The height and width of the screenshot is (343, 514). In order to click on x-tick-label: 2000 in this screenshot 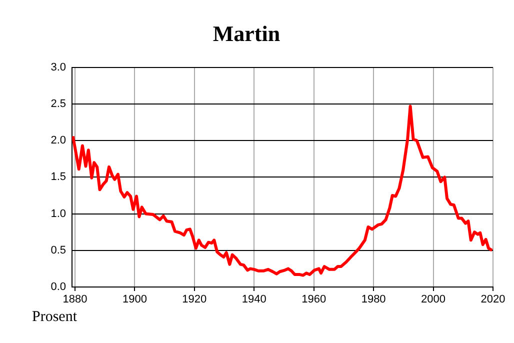, I will do `click(433, 300)`.